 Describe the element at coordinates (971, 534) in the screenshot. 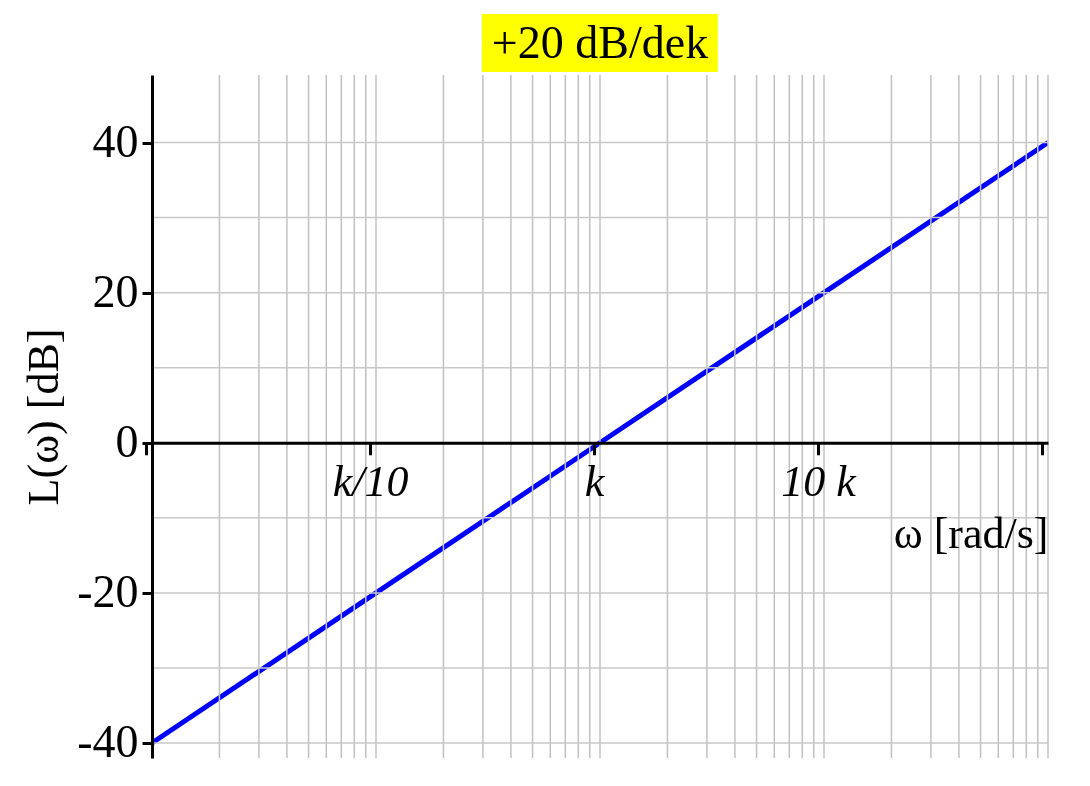

I see `x-axis-title: ω [rad/s]` at that location.